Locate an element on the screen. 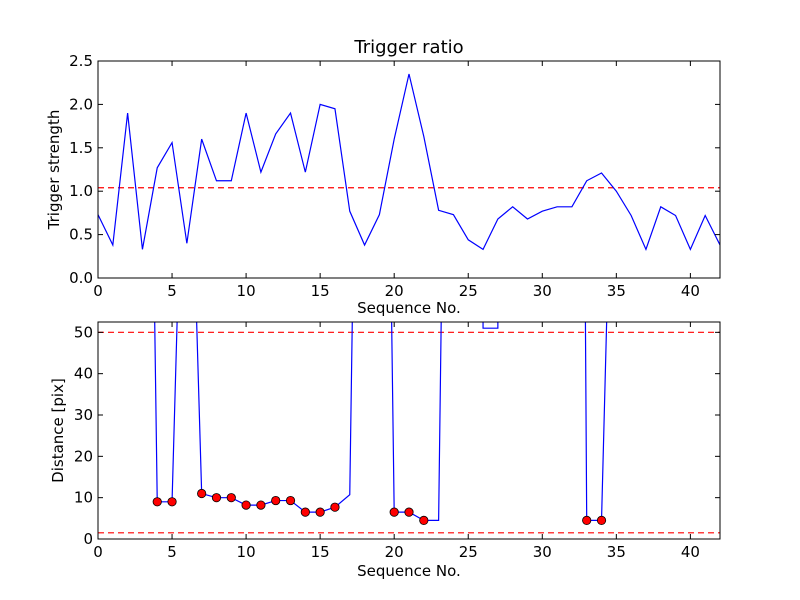 This screenshot has width=800, height=600. top-y-tick-label: 0.0 is located at coordinates (81, 278).